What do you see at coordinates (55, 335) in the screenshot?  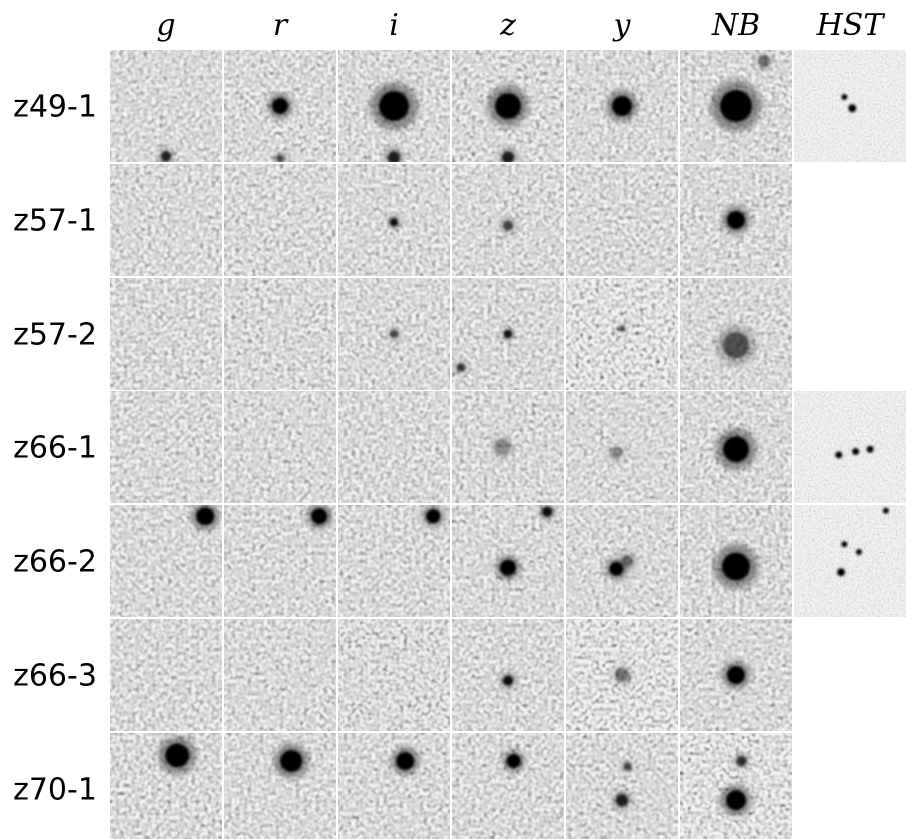 I see `row-label: z57-2` at bounding box center [55, 335].